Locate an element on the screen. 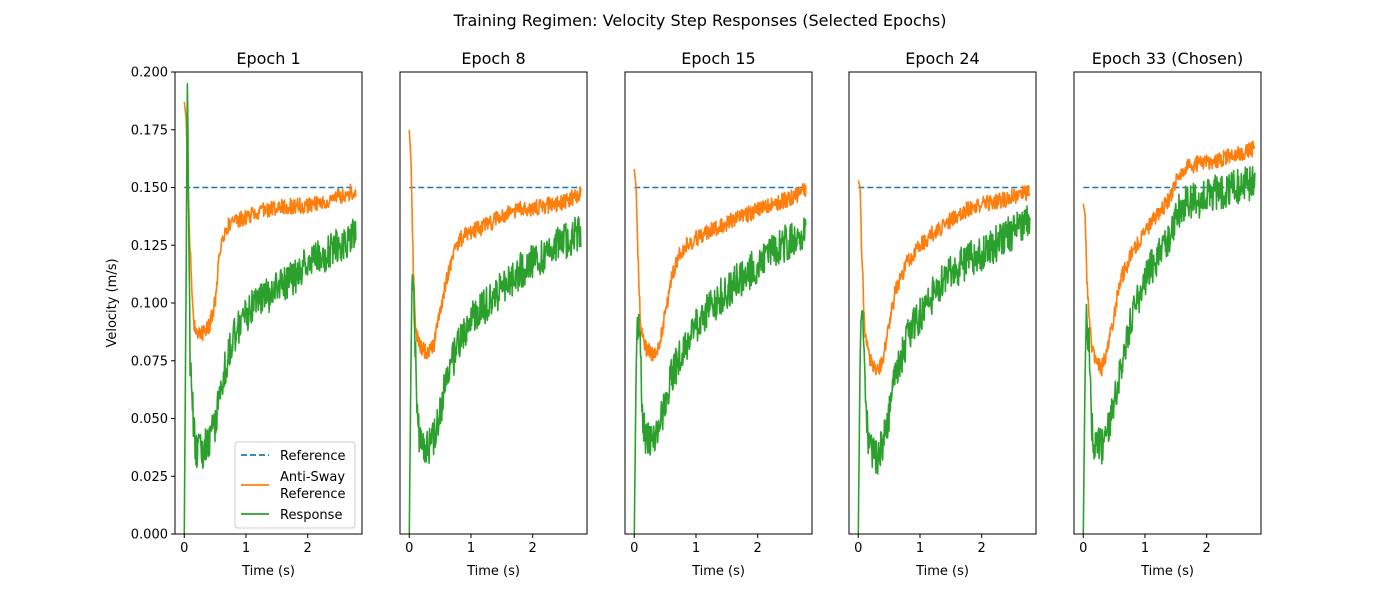  panel-3: 0 1 2 Epoch 15 Time (s) is located at coordinates (718, 314).